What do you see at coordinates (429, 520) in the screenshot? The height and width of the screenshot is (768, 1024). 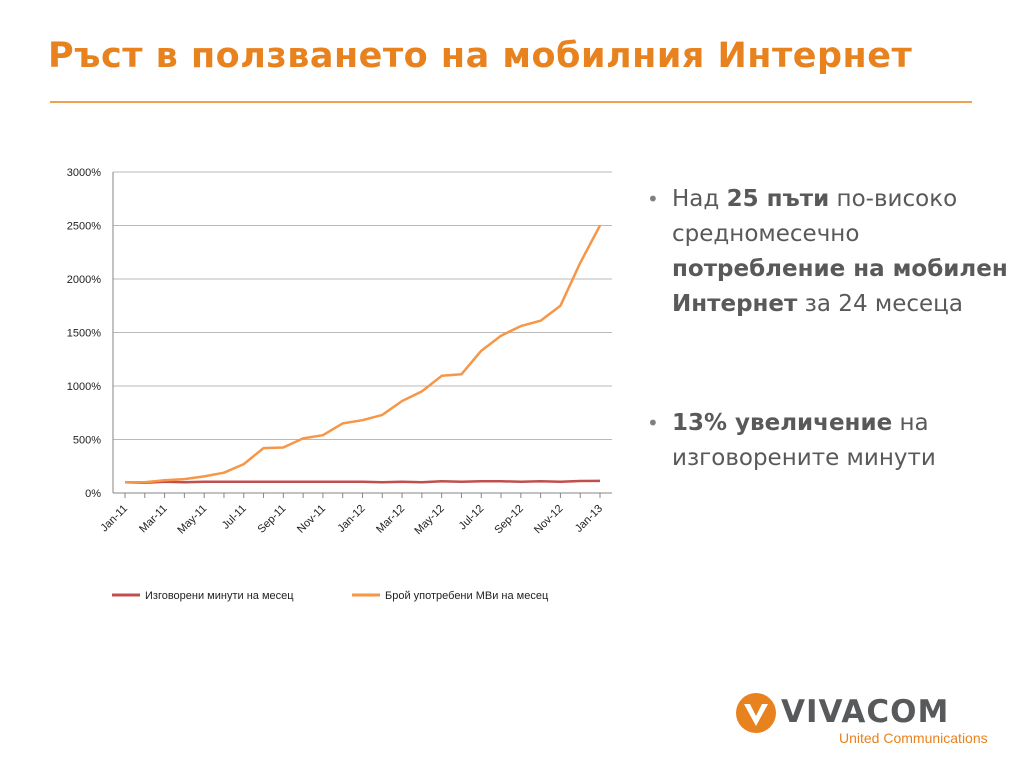 I see `x-tick-label: May-12` at bounding box center [429, 520].